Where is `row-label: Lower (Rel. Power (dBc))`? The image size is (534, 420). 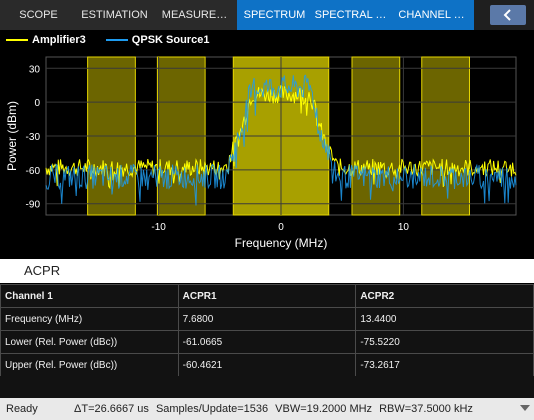
row-label: Lower (Rel. Power (dBc)) is located at coordinates (89, 342).